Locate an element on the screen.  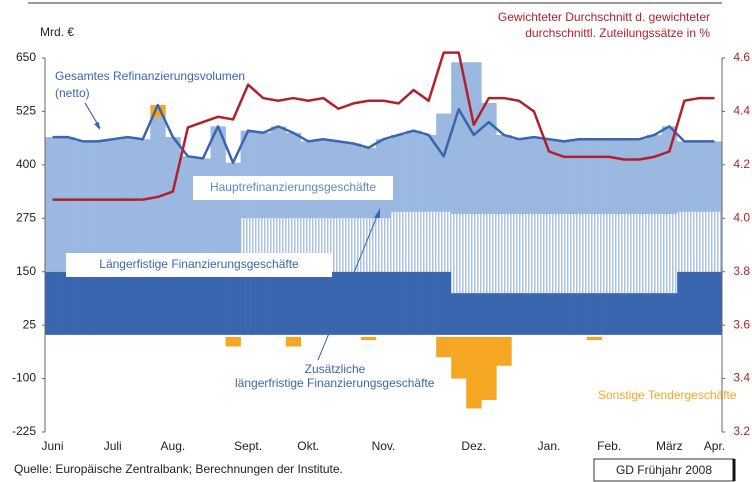
y2-tick-label: 4.0 is located at coordinates (741, 217).